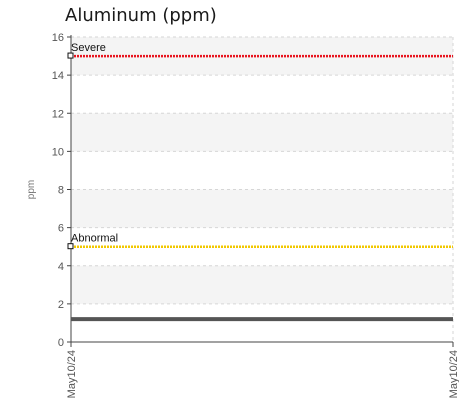 The image size is (459, 414). I want to click on y-tick-label: 14, so click(58, 76).